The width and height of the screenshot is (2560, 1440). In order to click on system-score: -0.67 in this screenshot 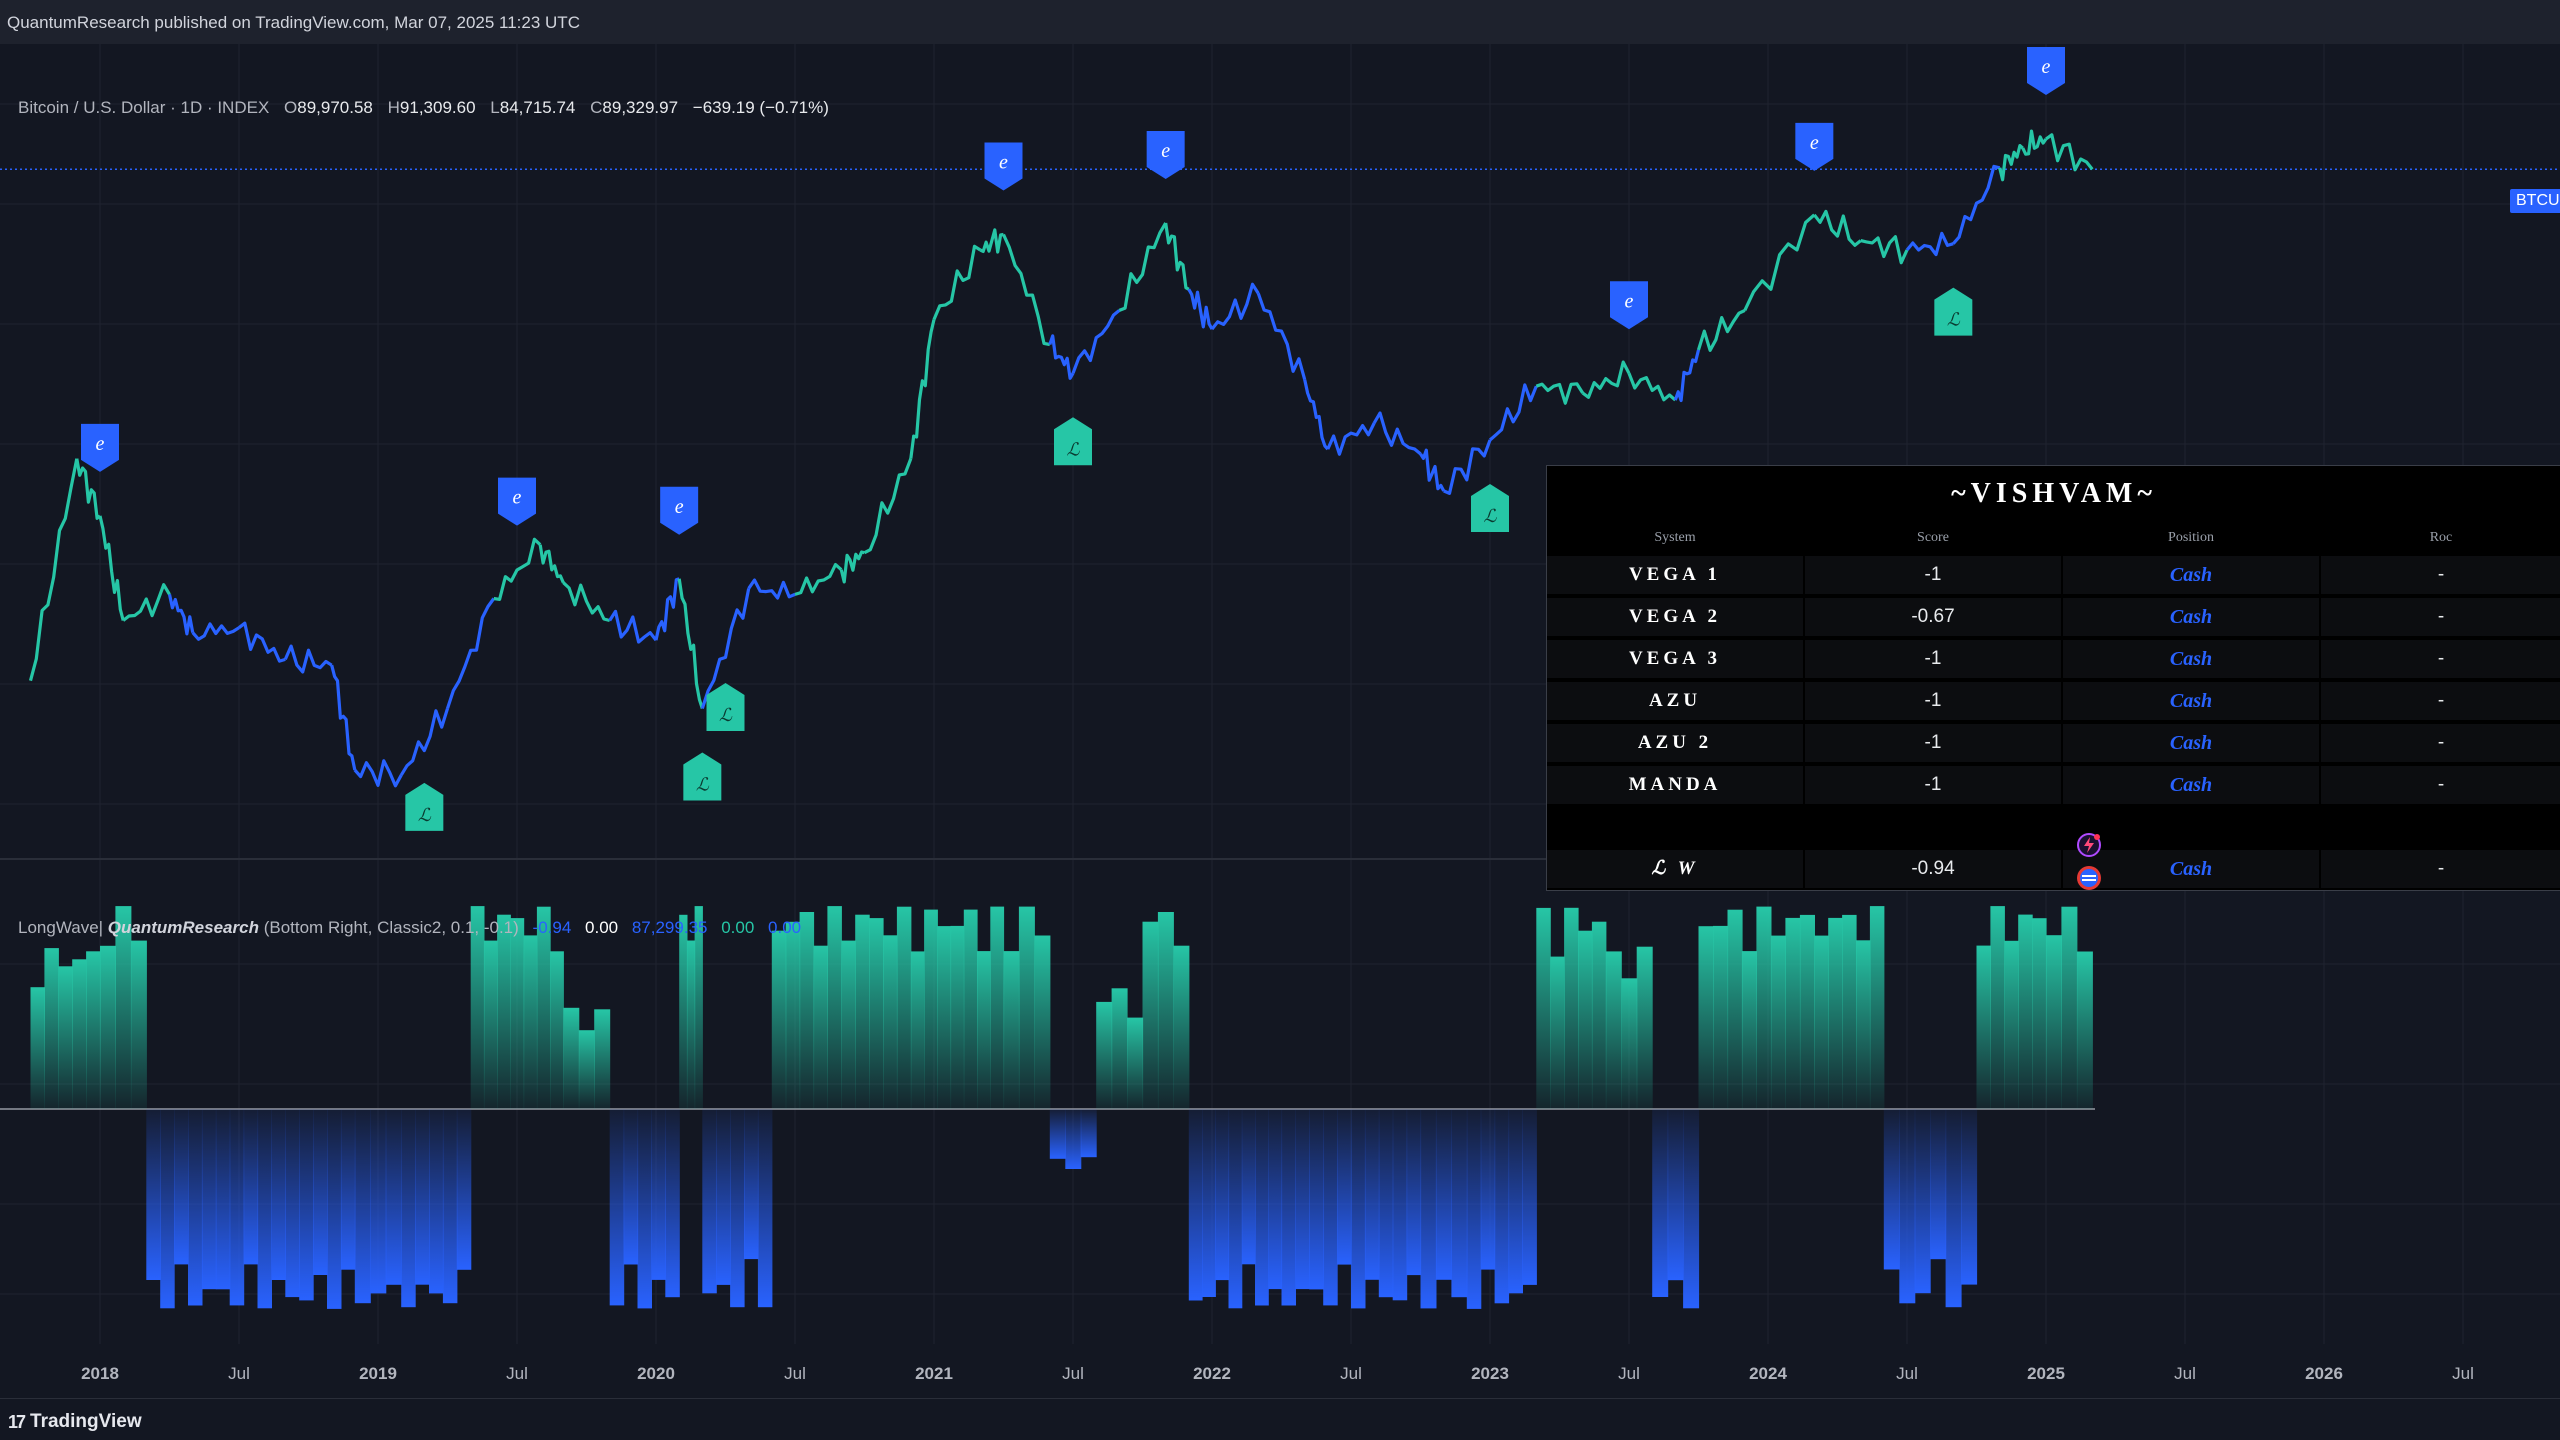, I will do `click(1933, 618)`.